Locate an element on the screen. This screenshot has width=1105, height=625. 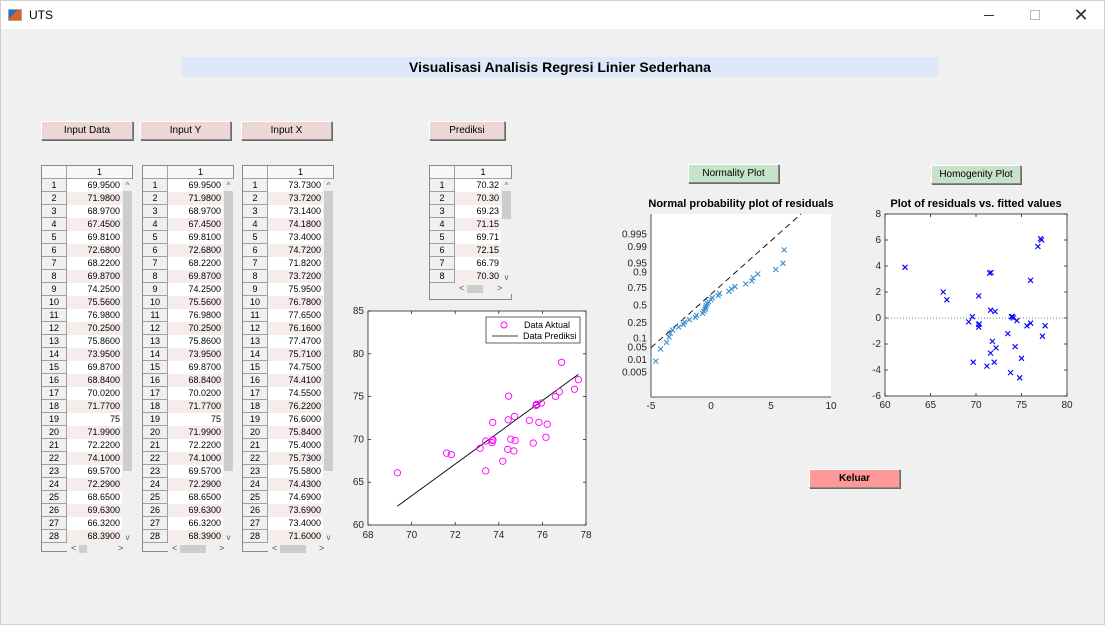
table-cell: 68.2200 is located at coordinates (195, 263).